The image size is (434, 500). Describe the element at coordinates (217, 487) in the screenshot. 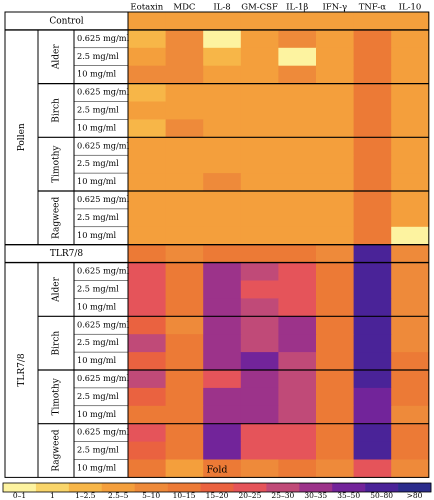

I see `legend-border` at that location.